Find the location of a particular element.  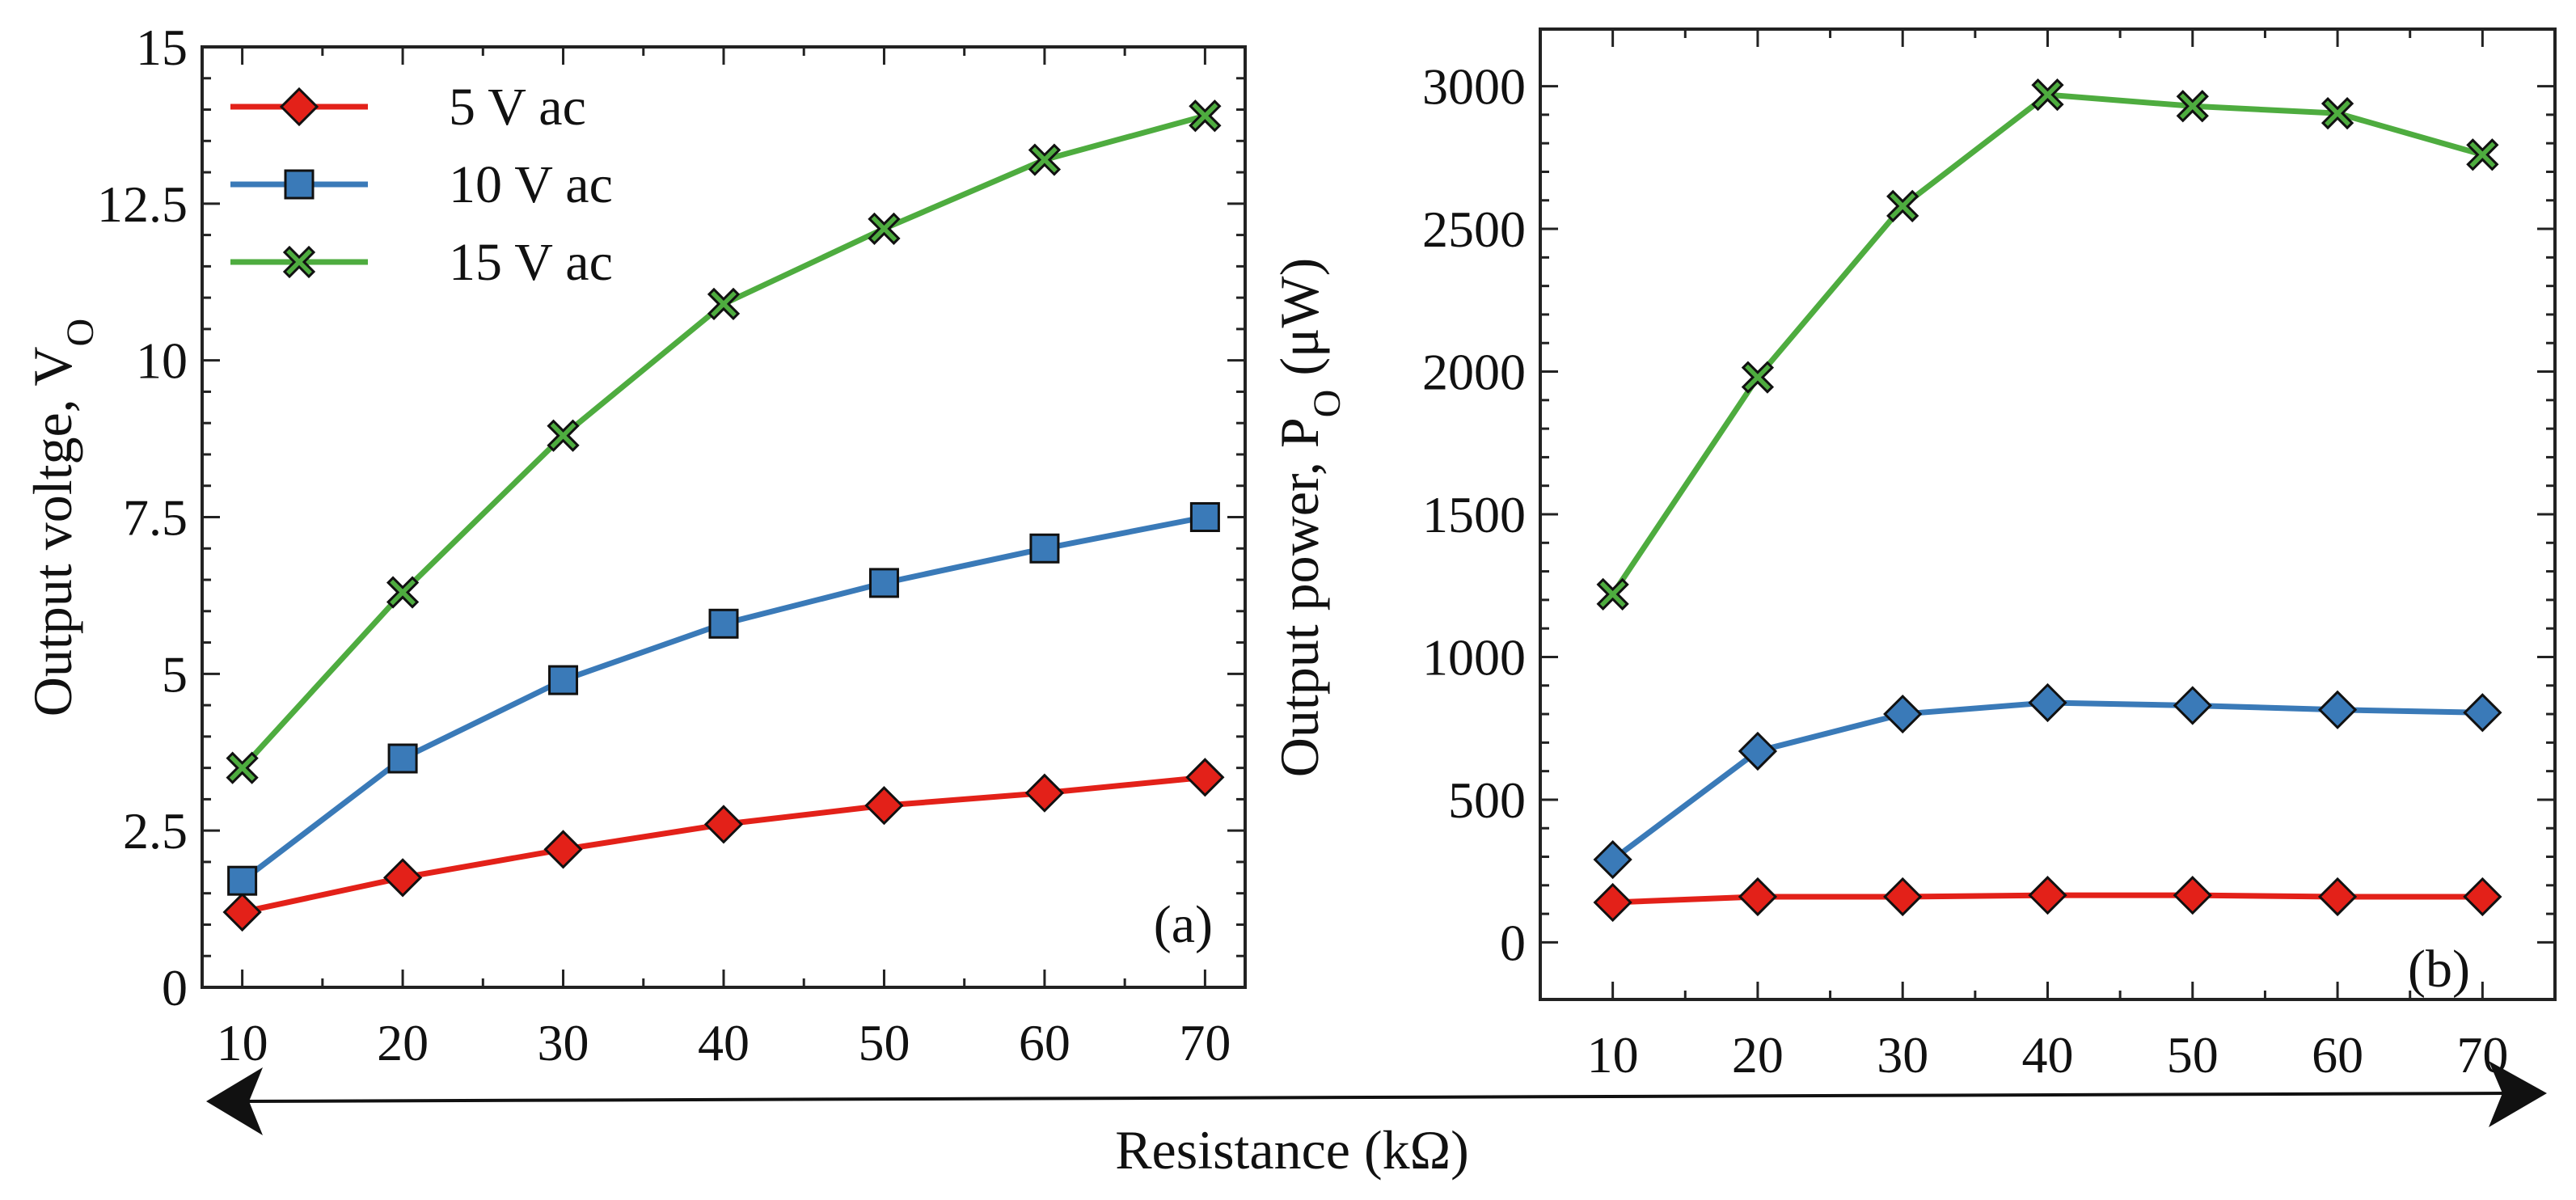

y-tick-label: 500 is located at coordinates (1487, 800).